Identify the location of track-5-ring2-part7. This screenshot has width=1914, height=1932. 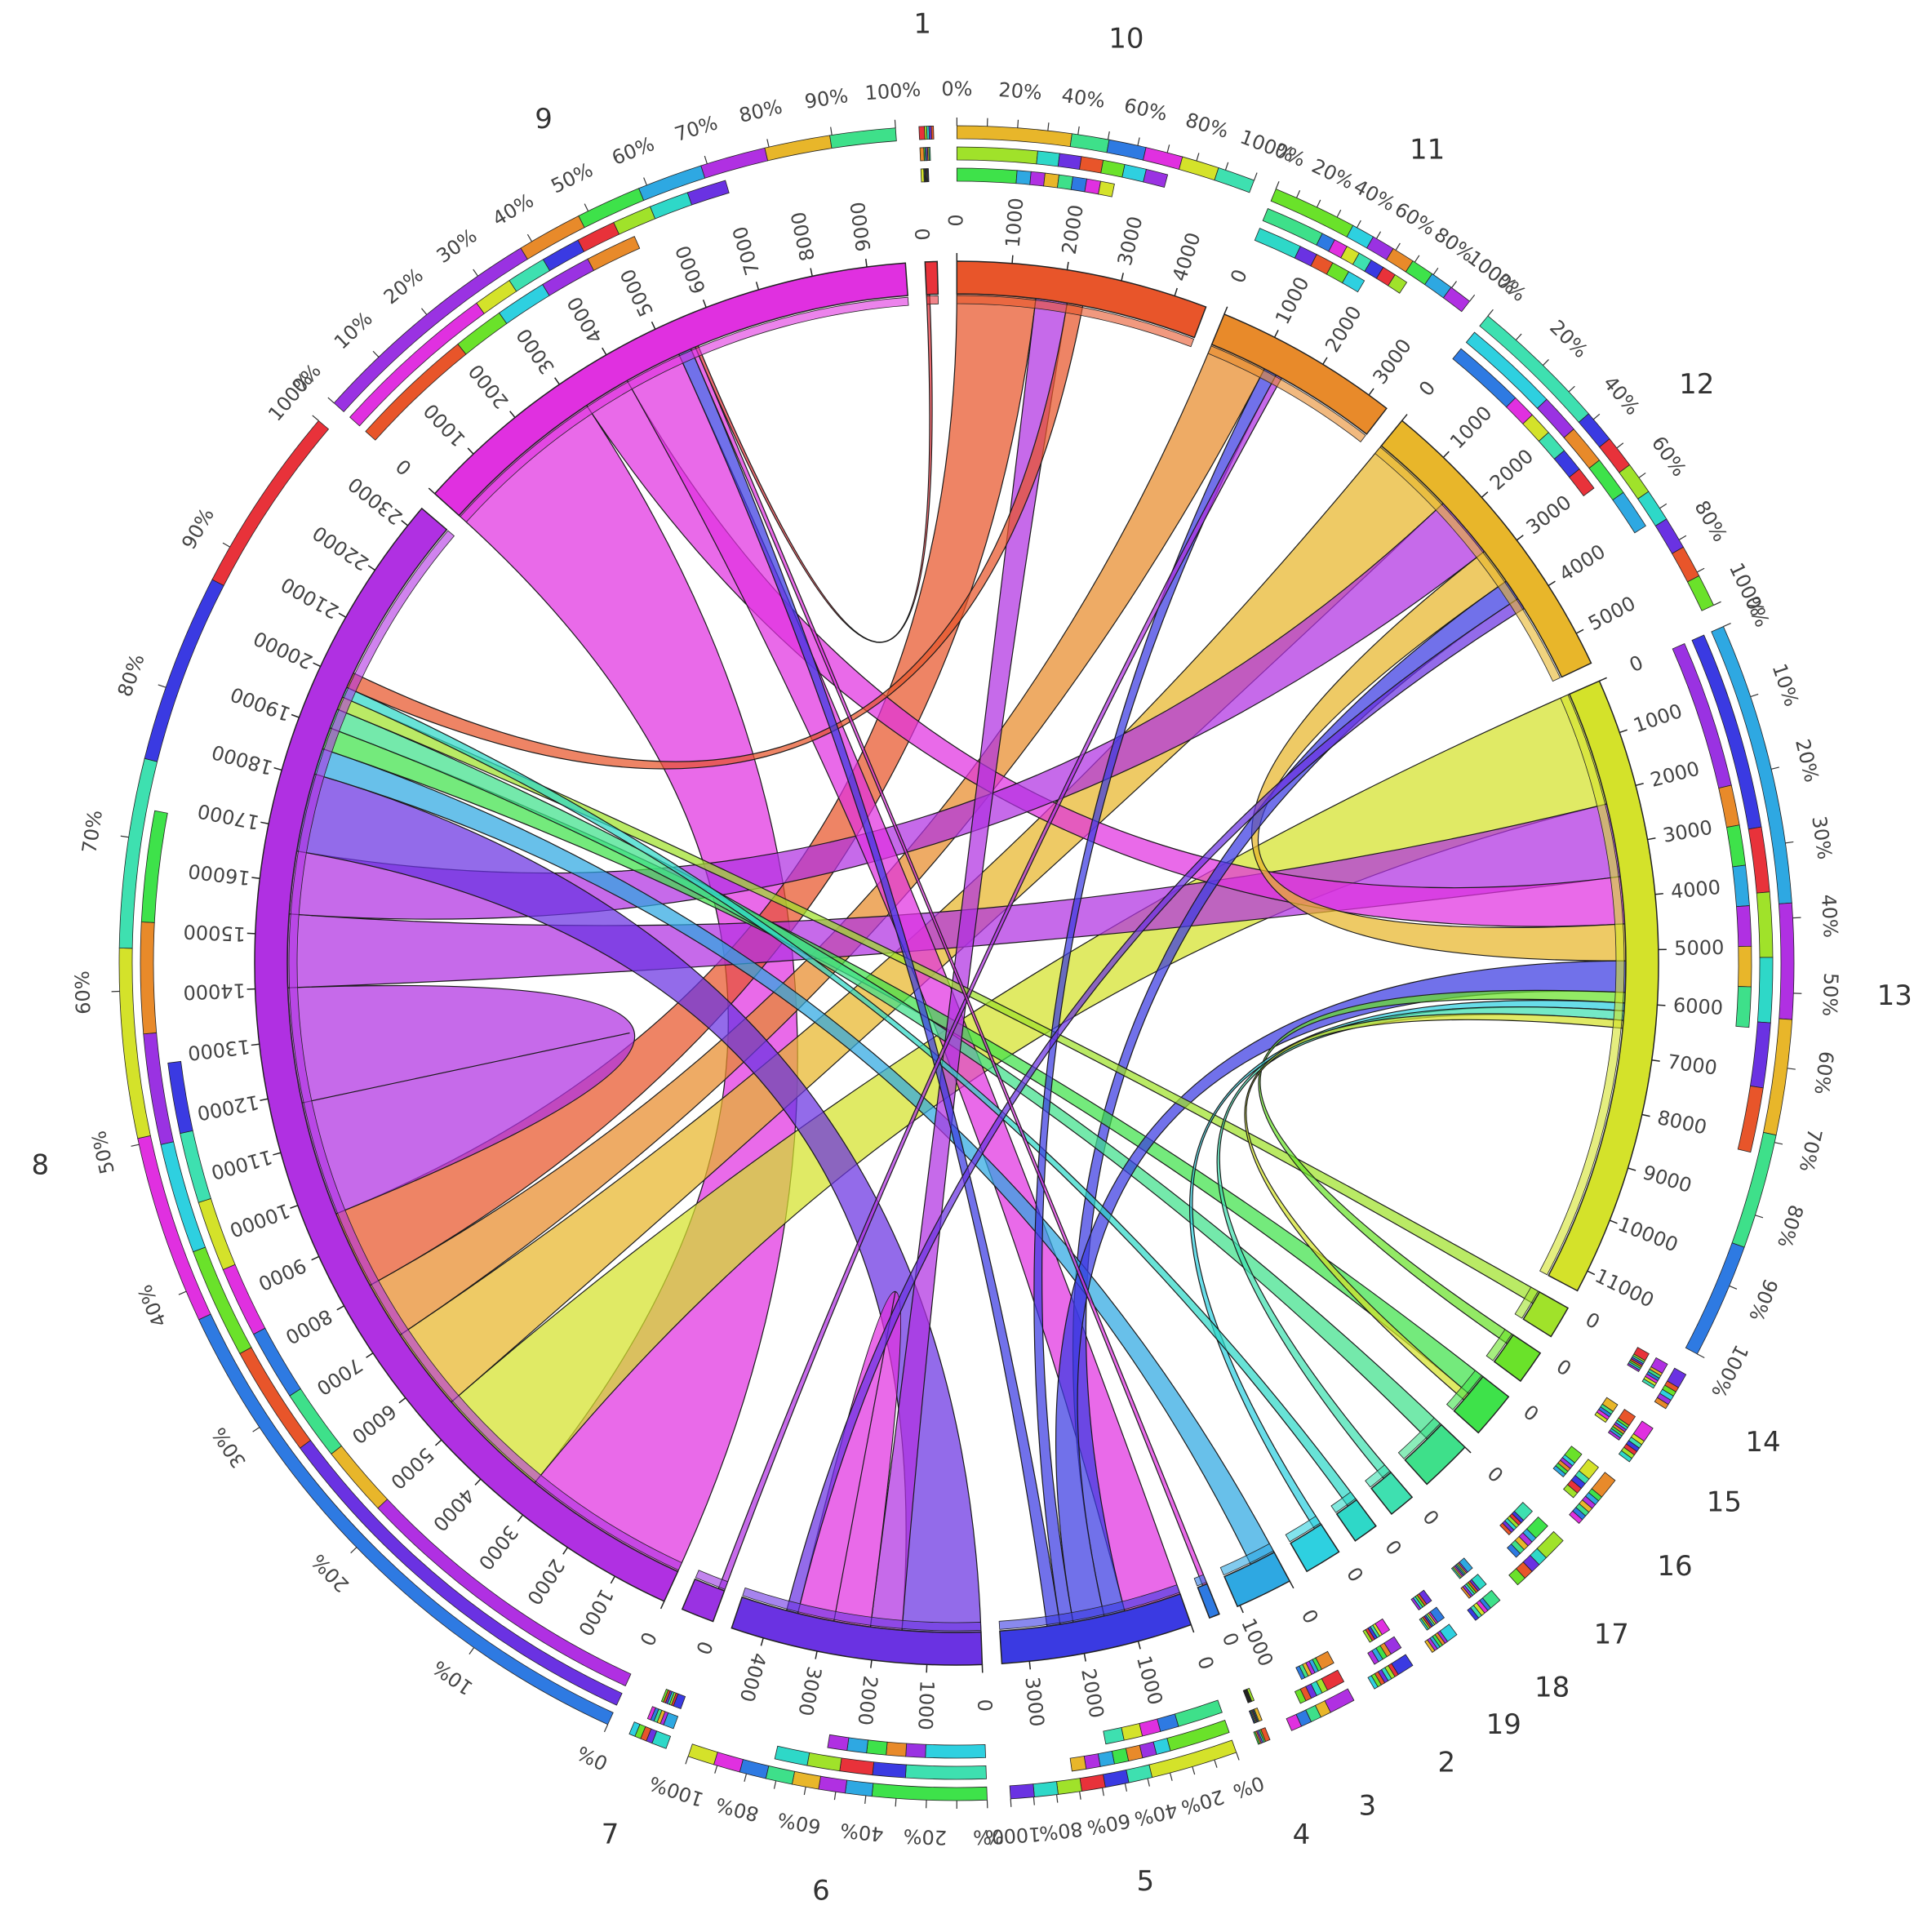
(1092, 1761).